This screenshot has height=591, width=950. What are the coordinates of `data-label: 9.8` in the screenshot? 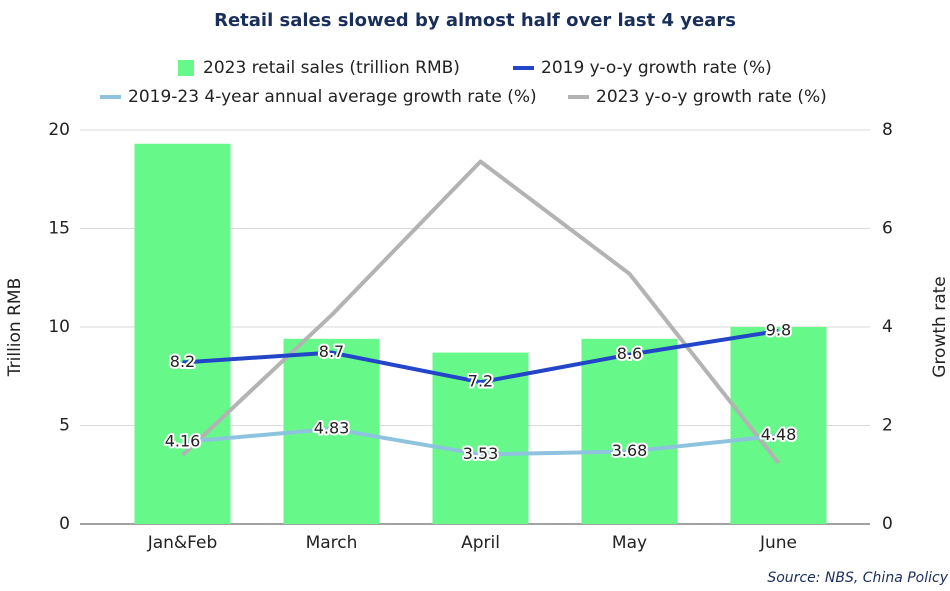 It's located at (778, 329).